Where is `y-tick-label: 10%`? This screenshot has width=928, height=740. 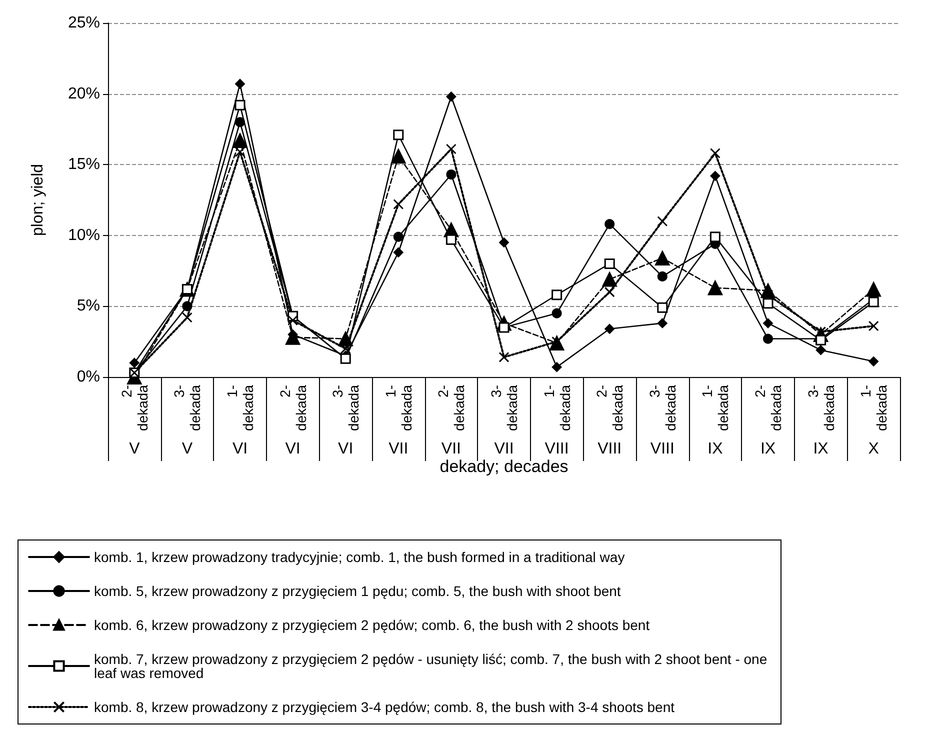 y-tick-label: 10% is located at coordinates (84, 235).